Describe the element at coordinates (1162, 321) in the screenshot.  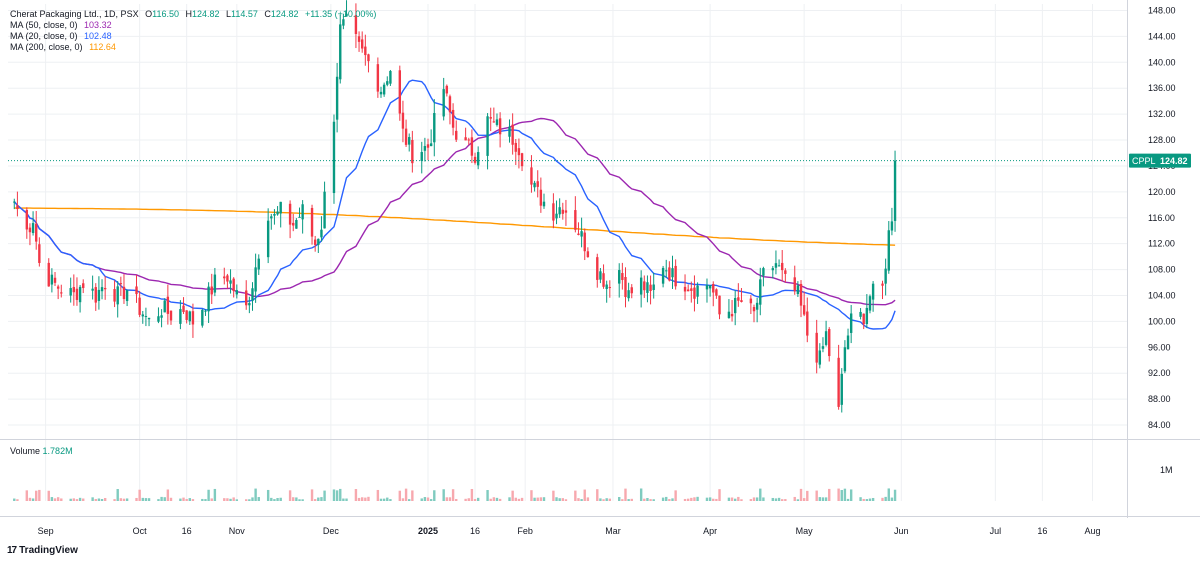
I see `price-tick-label: 100.00` at that location.